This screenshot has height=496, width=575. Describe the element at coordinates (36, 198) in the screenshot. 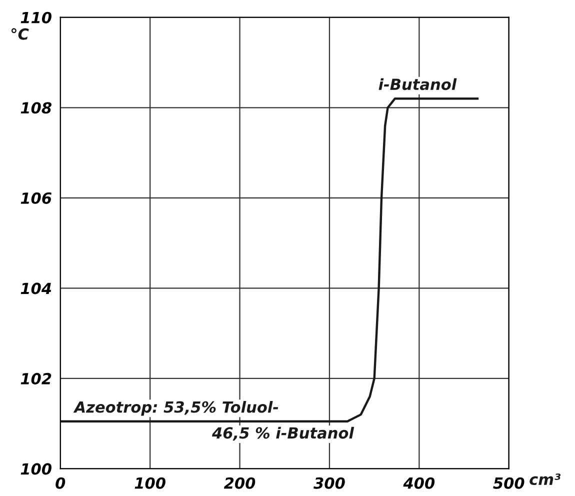

I see `y-tick-label: 106` at that location.